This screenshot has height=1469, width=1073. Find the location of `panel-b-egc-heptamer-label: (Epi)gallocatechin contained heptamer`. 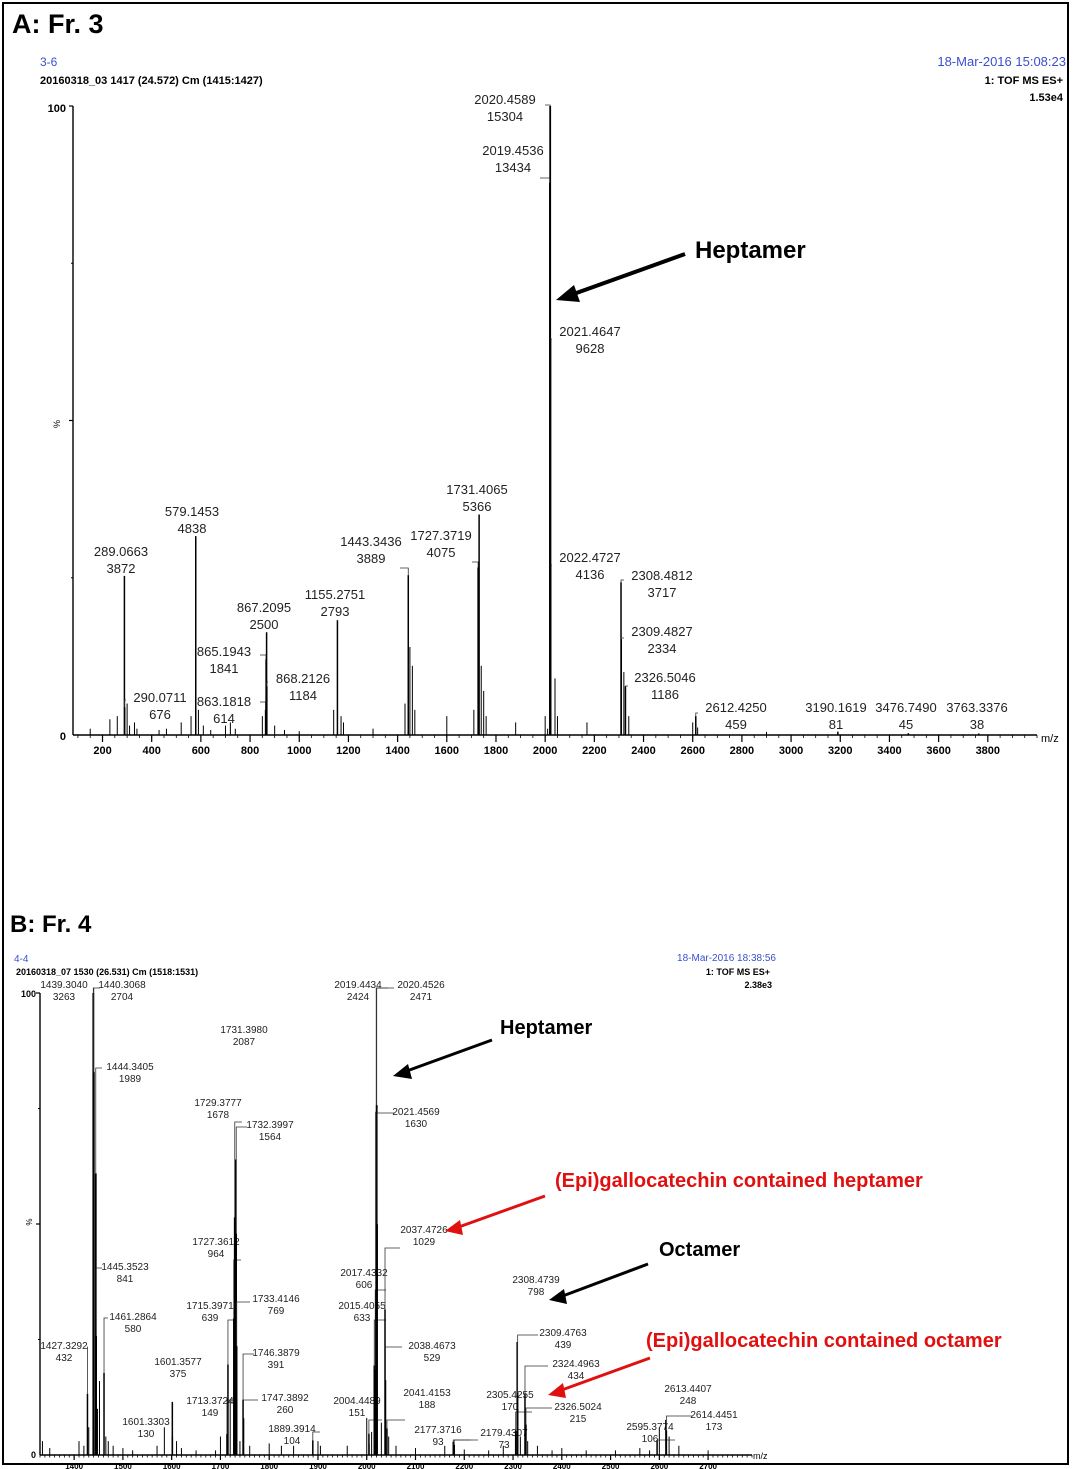

panel-b-egc-heptamer-label: (Epi)gallocatechin contained heptamer is located at coordinates (739, 1181).